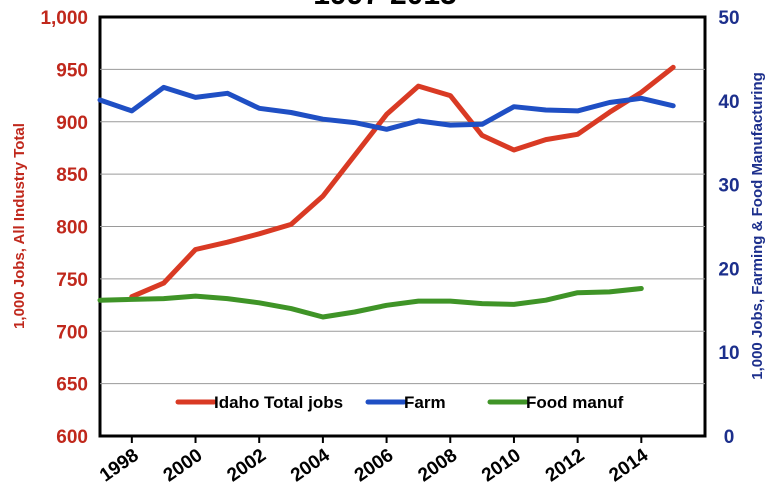 This screenshot has width=769, height=500. Describe the element at coordinates (728, 269) in the screenshot. I see `right-tick-label: 20` at that location.